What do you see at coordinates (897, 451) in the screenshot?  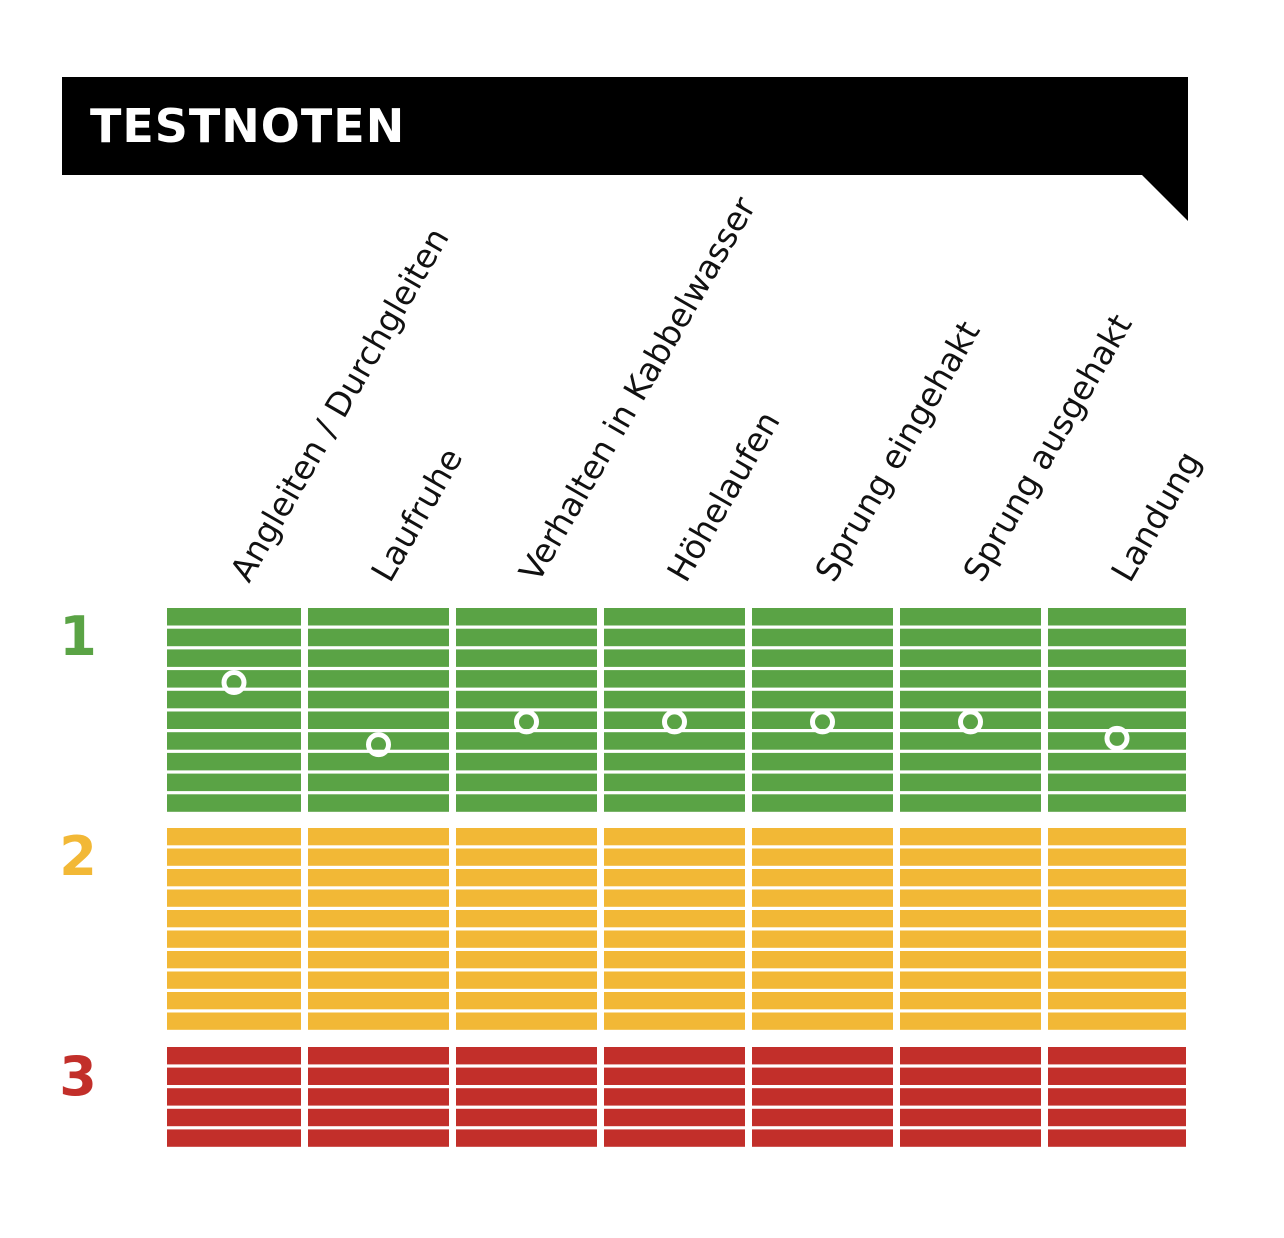 I see `category-label: Sprung eingehakt` at bounding box center [897, 451].